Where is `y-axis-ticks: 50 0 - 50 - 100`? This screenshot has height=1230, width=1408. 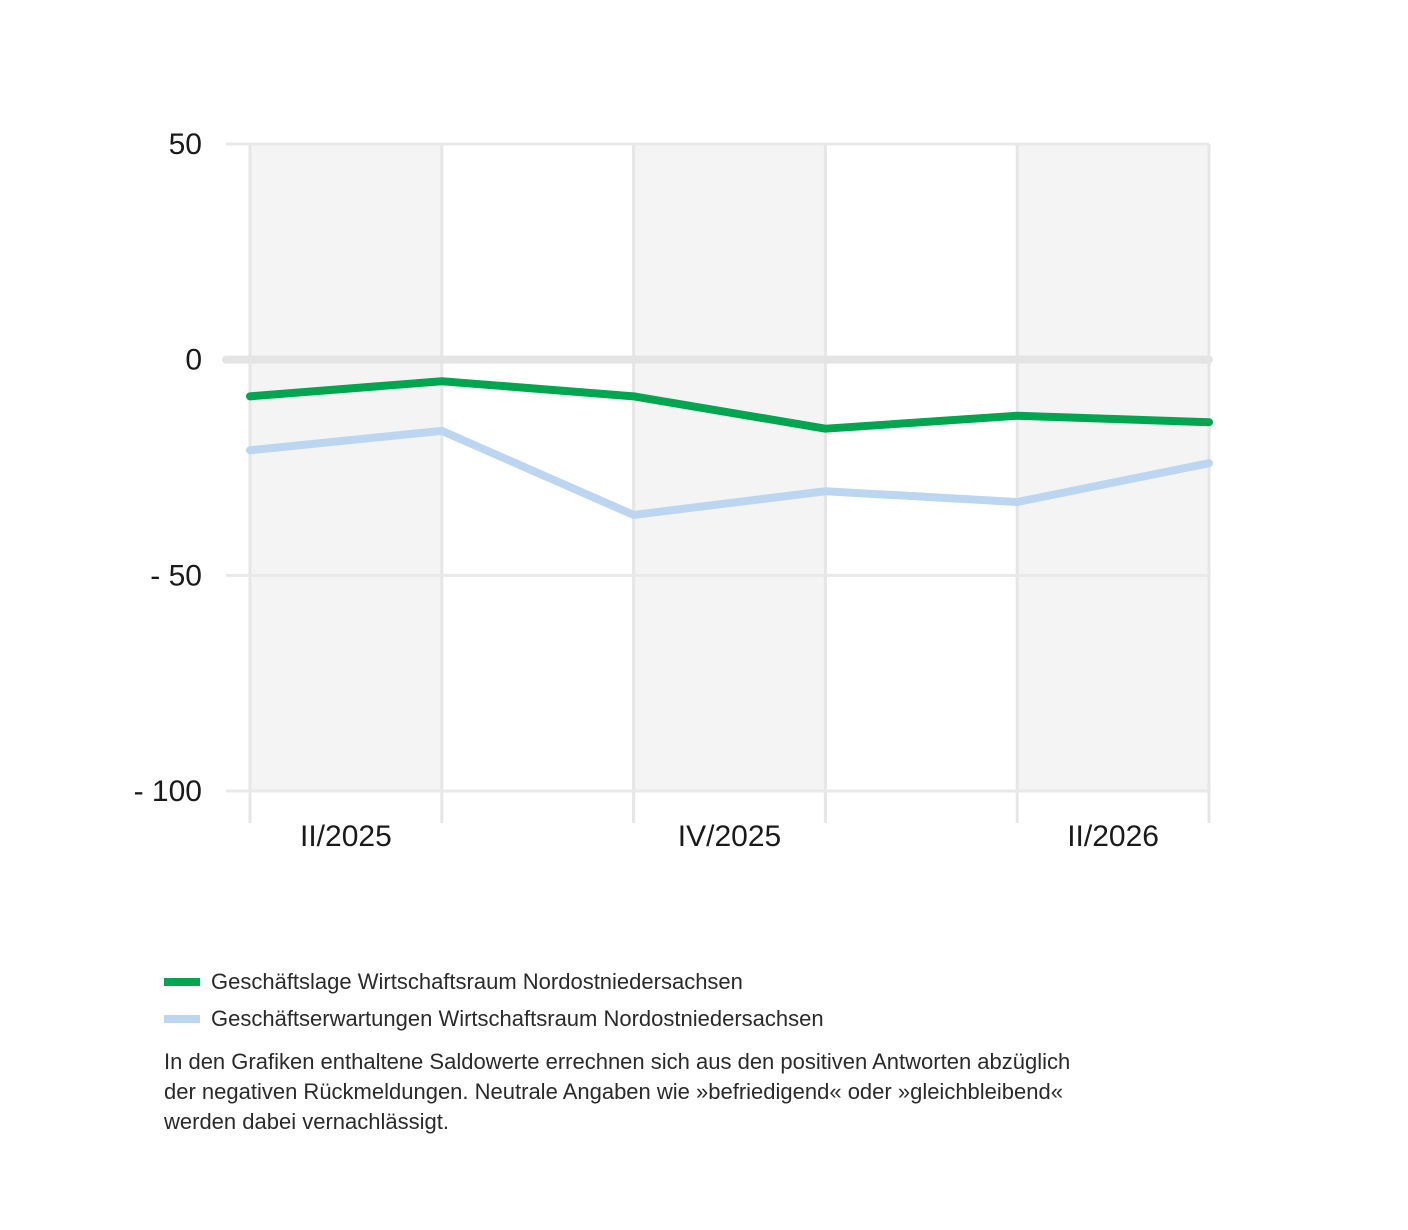
y-axis-ticks: 50 0 - 50 - 100 is located at coordinates (168, 468).